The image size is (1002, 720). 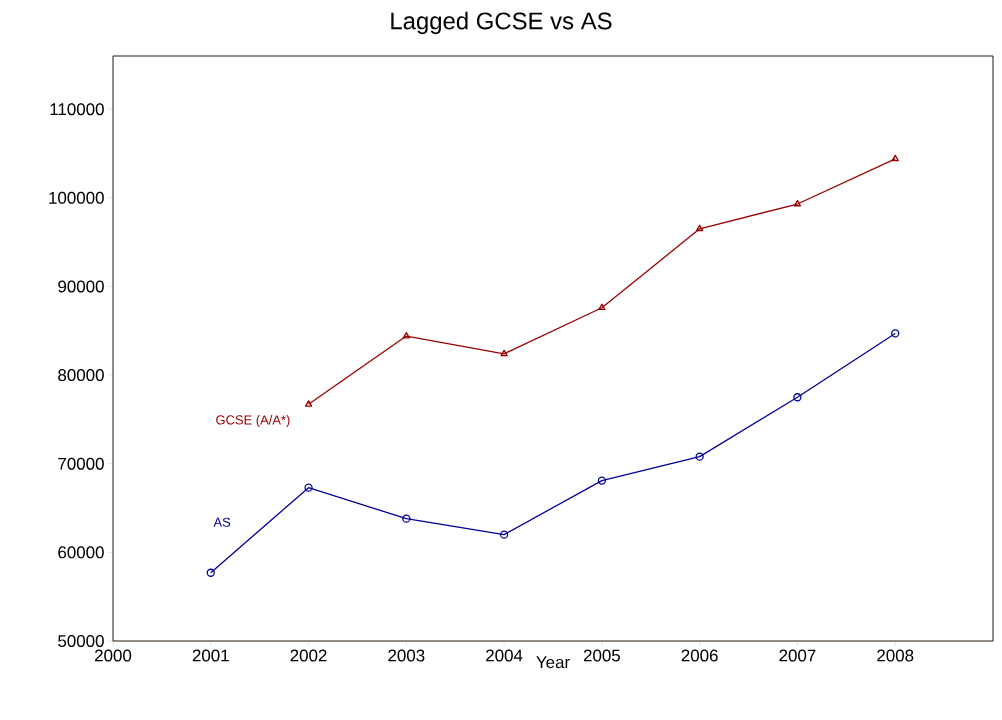 I want to click on series-label: GCSE (A/A*), so click(x=253, y=421).